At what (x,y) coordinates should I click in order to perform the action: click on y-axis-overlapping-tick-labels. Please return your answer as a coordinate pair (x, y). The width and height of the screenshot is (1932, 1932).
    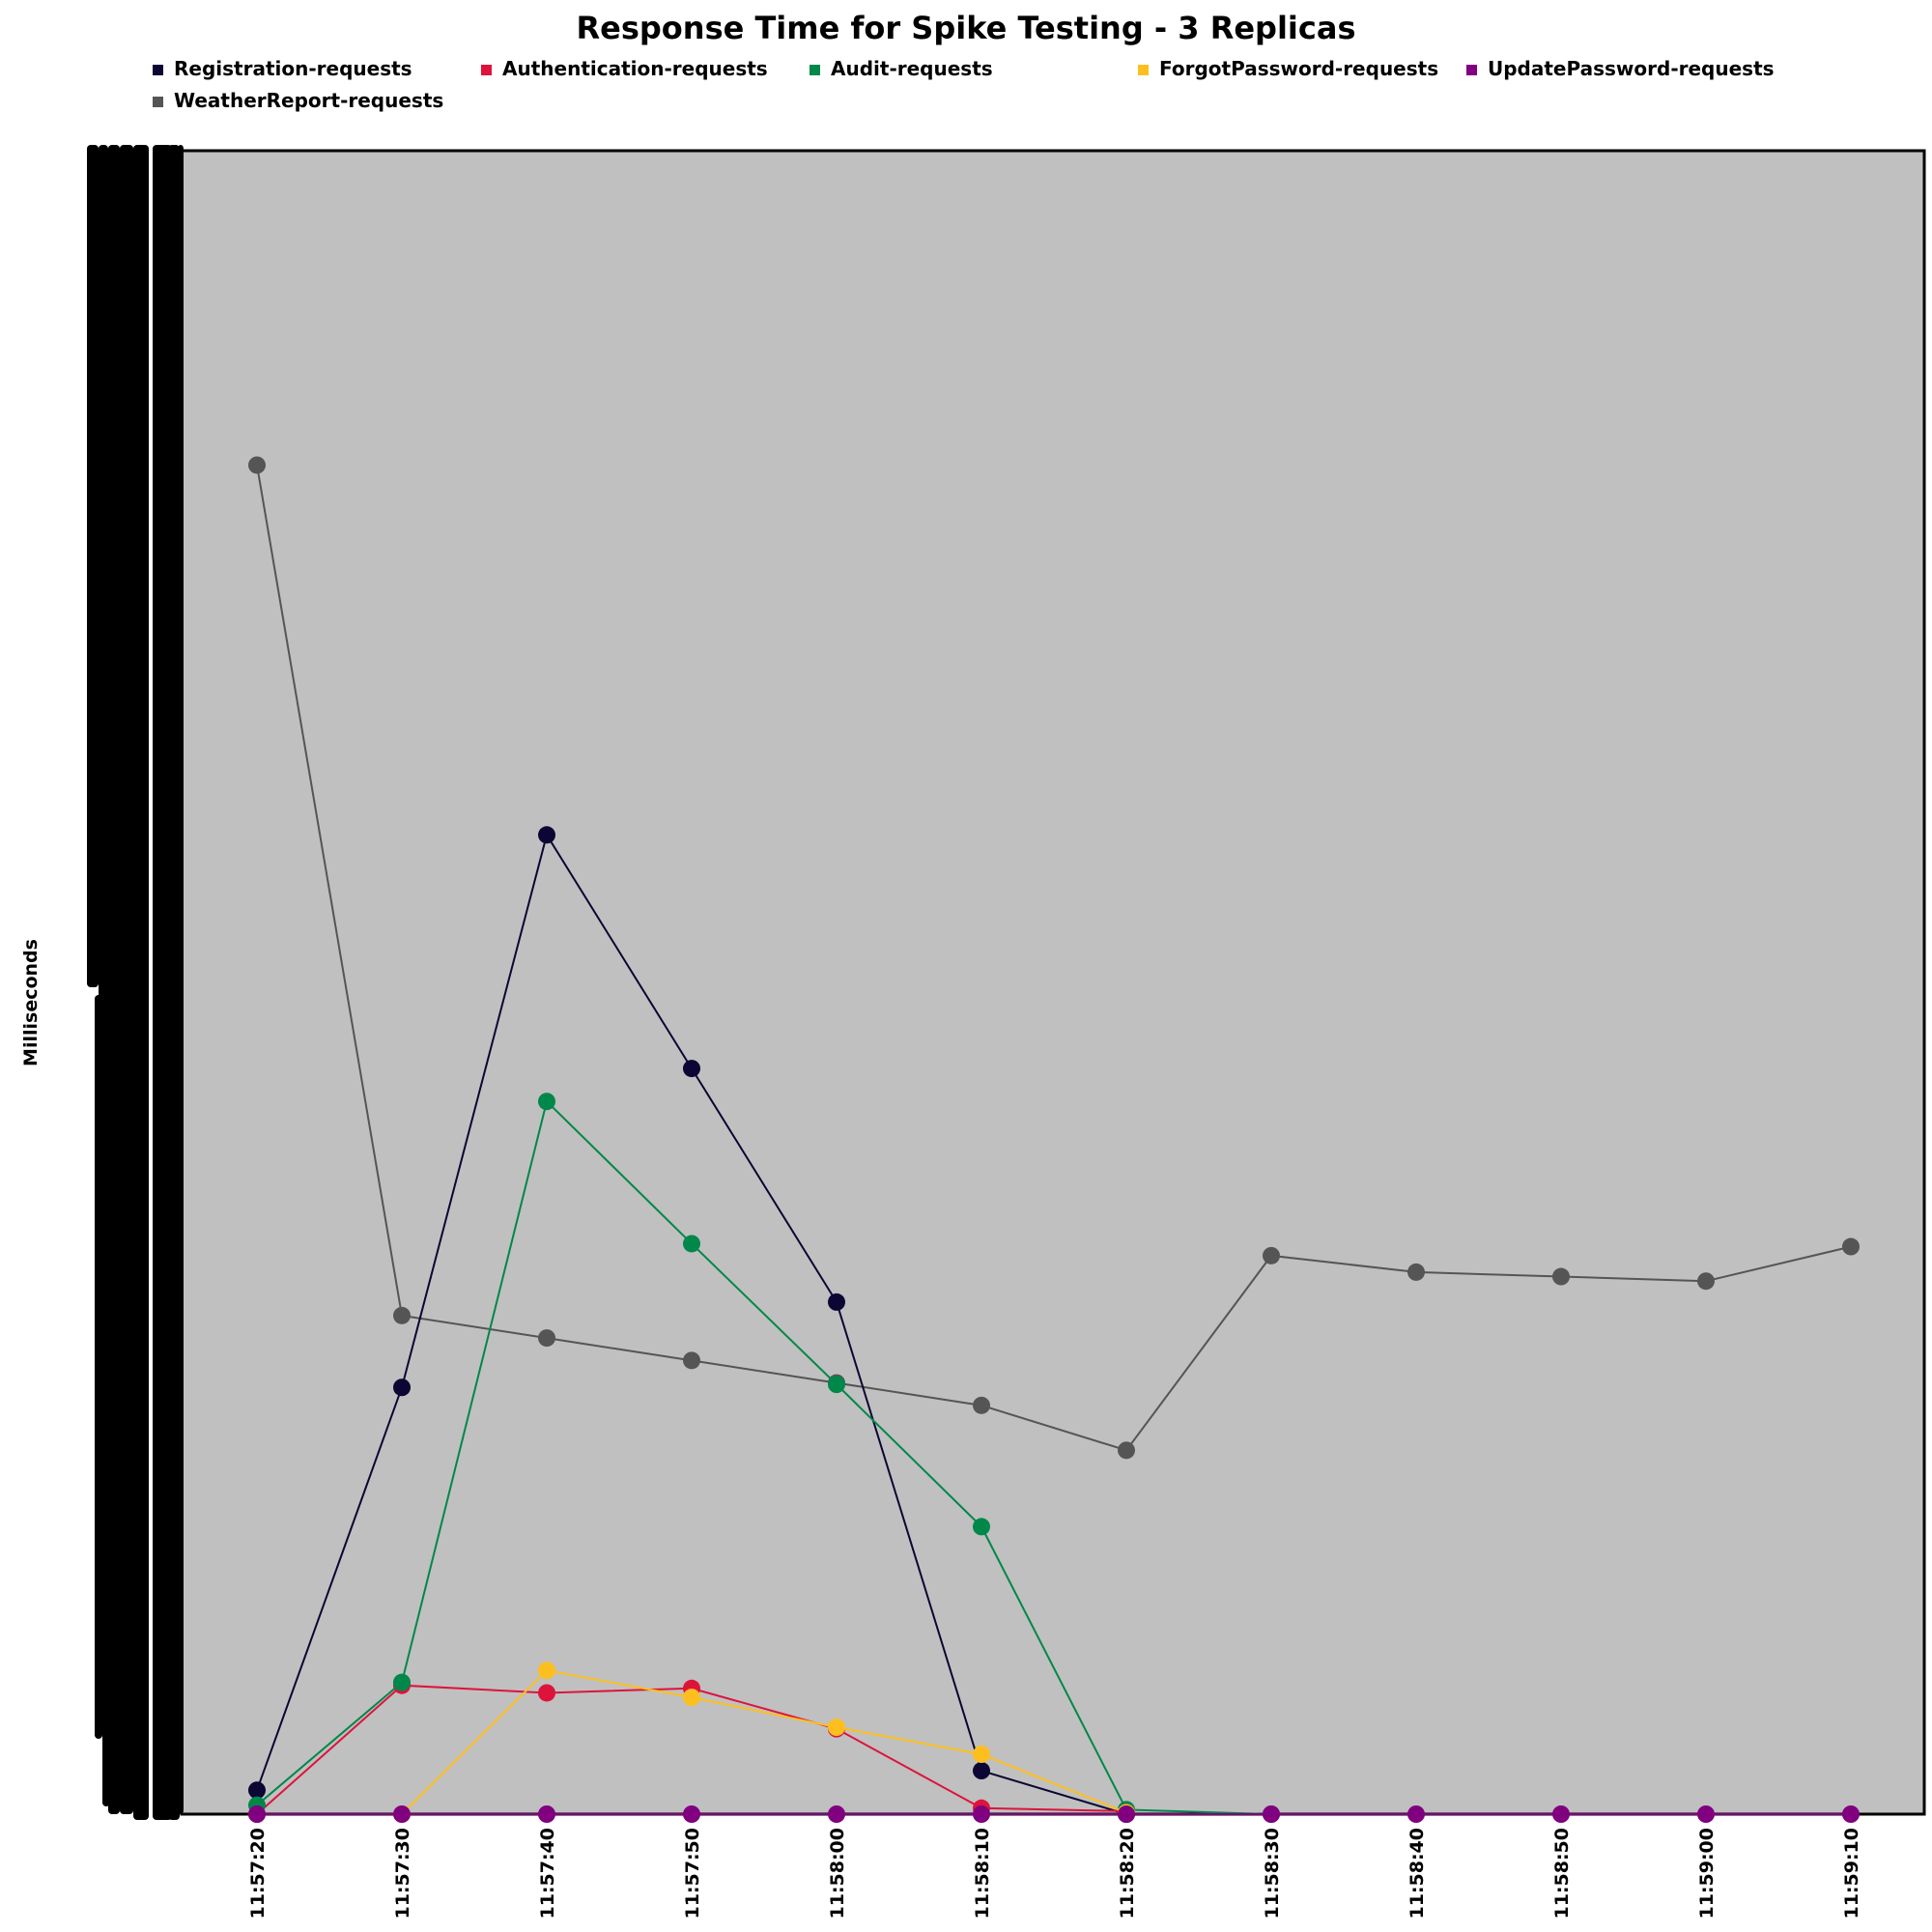
    Looking at the image, I should click on (135, 982).